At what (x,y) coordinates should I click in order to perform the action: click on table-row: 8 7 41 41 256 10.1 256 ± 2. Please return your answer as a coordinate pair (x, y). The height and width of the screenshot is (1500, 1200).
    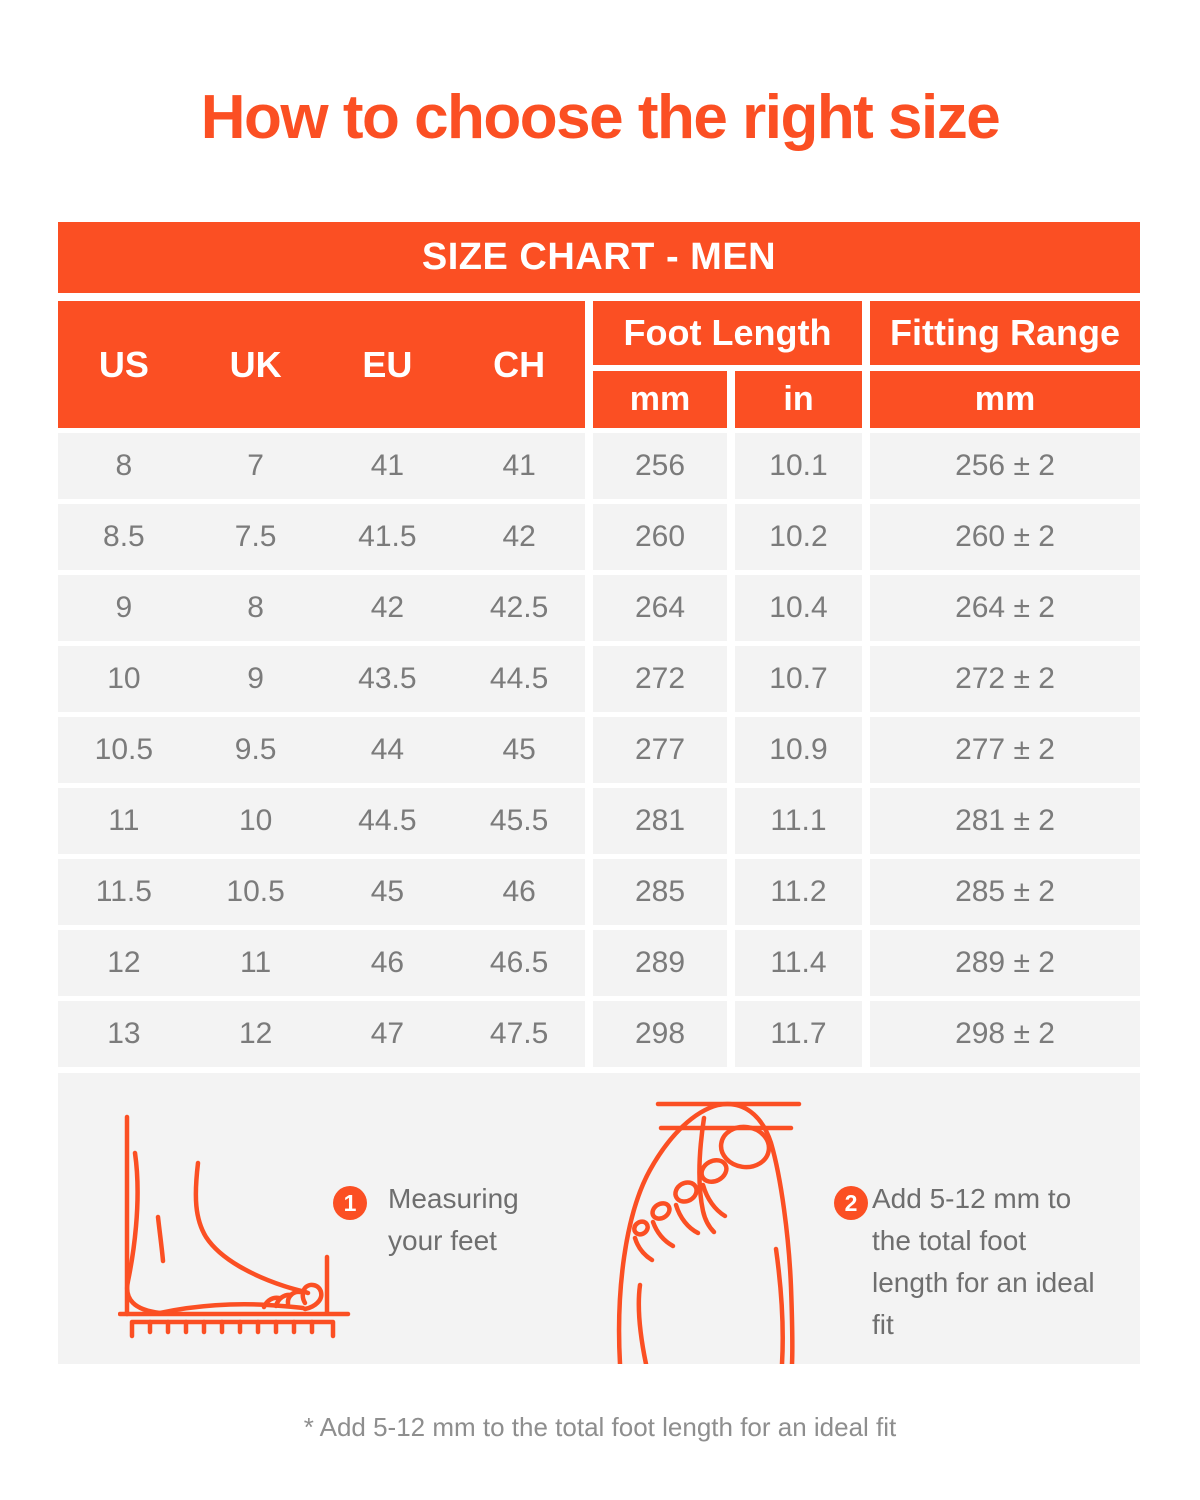
    Looking at the image, I should click on (599, 466).